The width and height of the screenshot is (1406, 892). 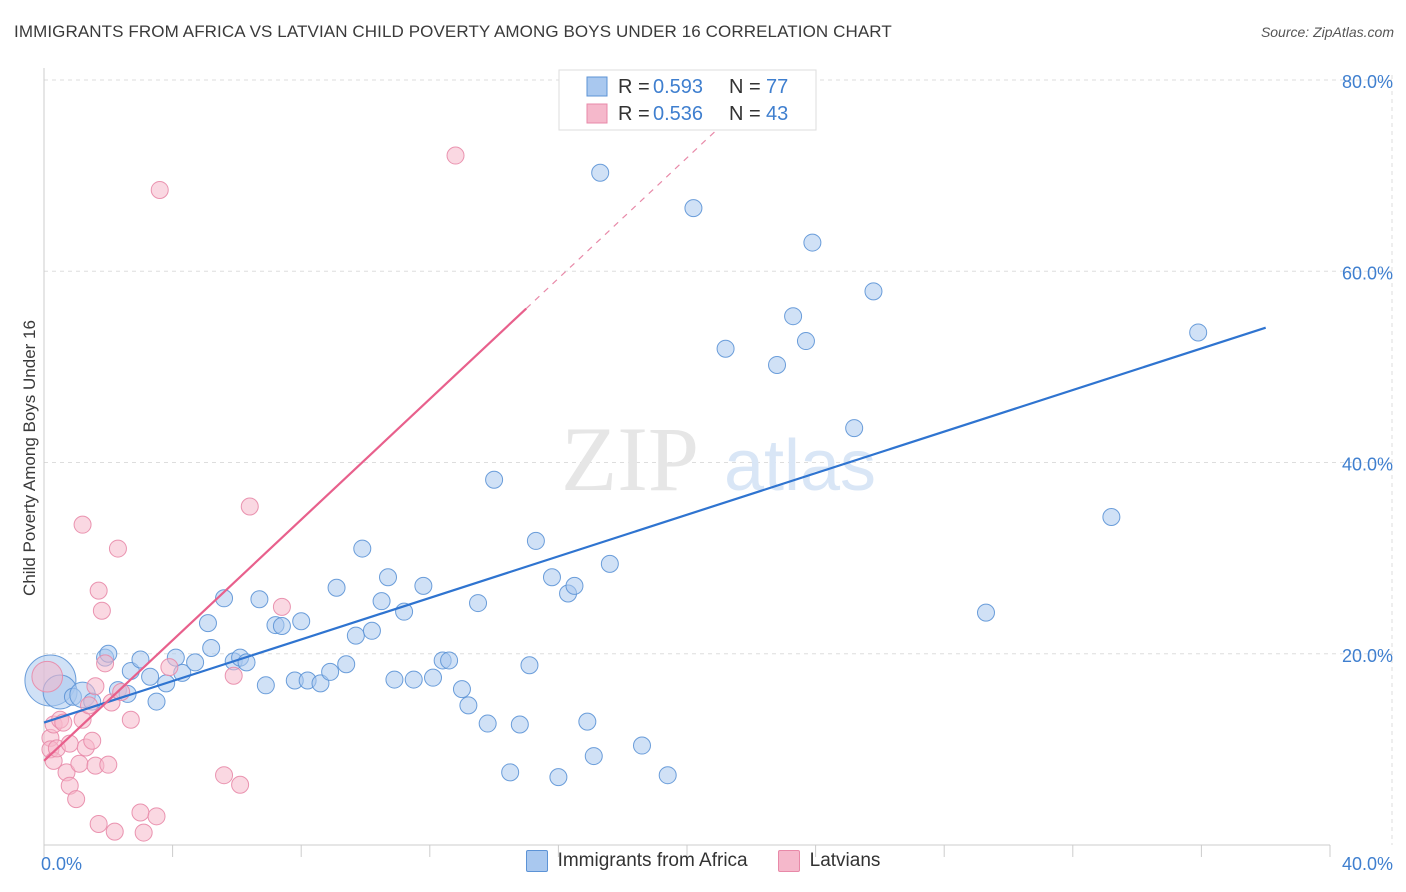 I want to click on bottom-legend-swatch-africa, so click(x=536, y=861).